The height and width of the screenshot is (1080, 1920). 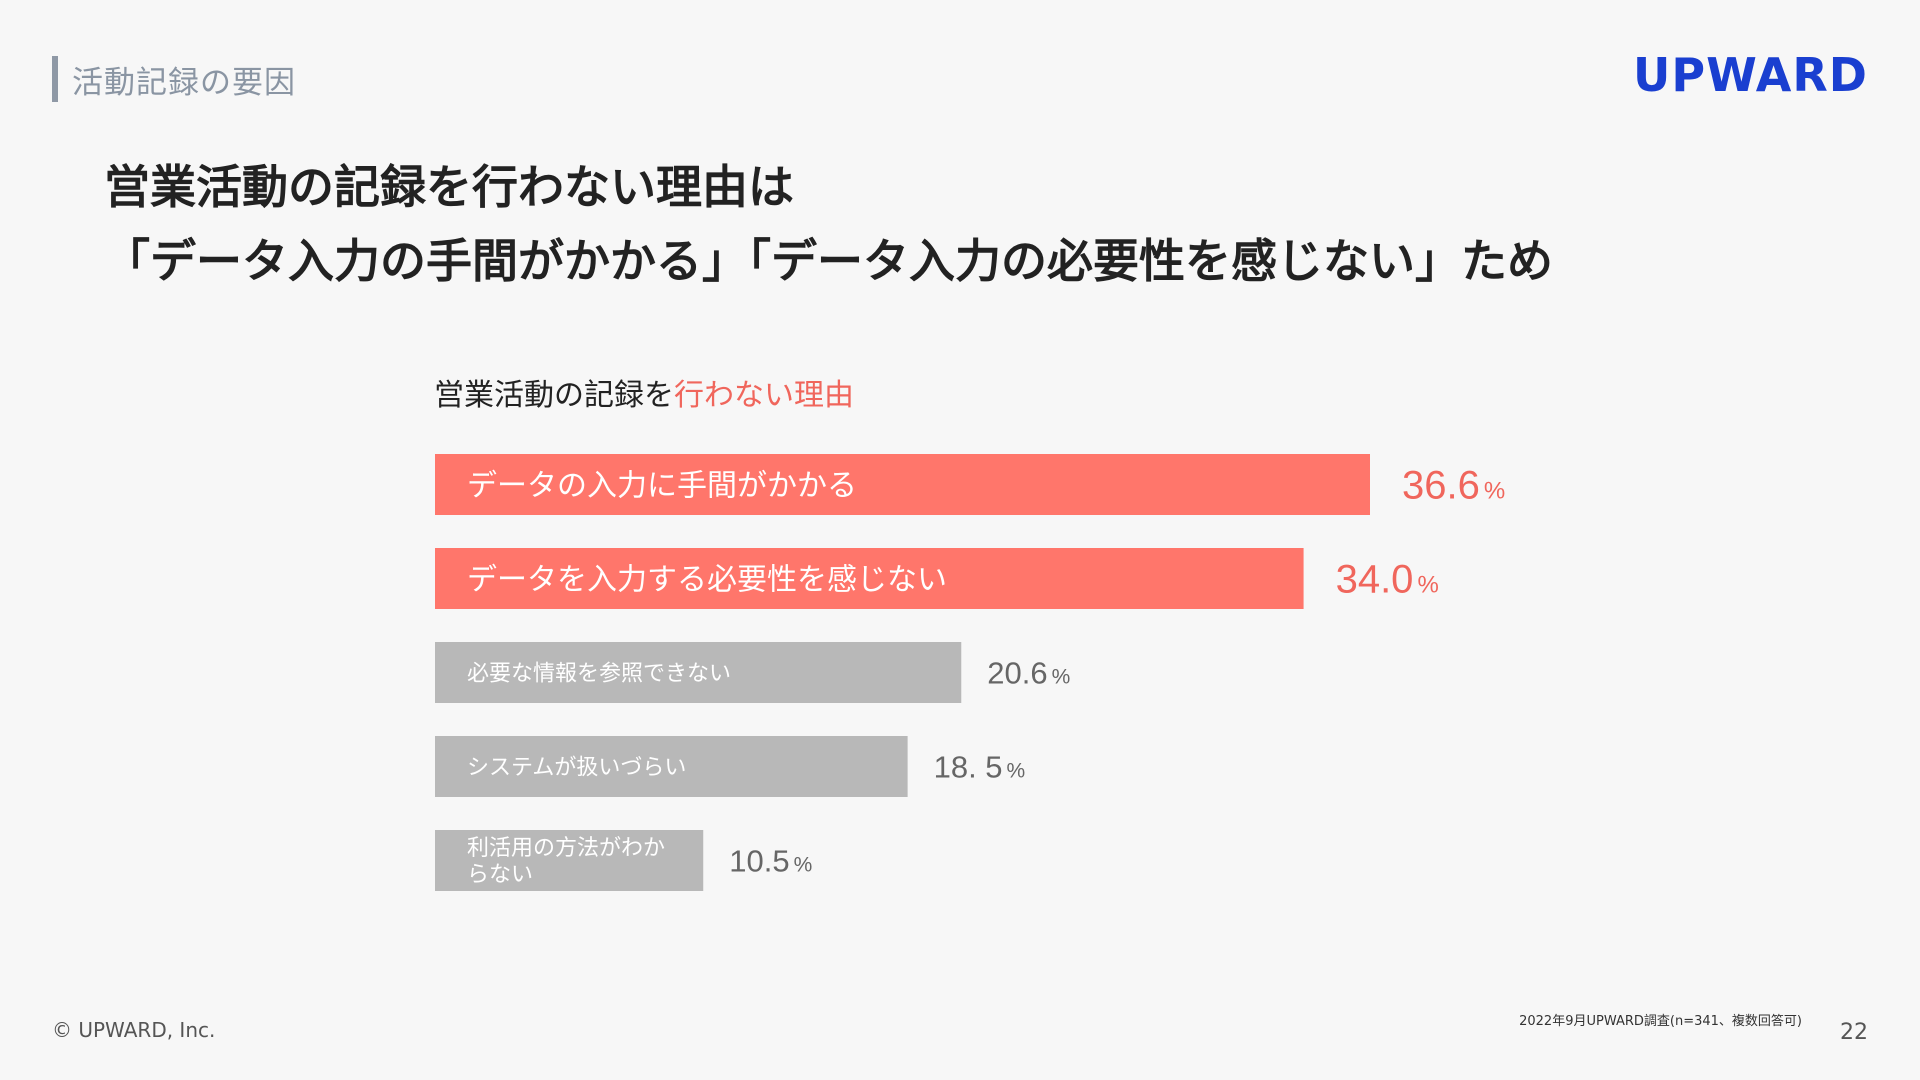 I want to click on headline-line-1: 営業活動の記録を行わない理由は, so click(x=449, y=187).